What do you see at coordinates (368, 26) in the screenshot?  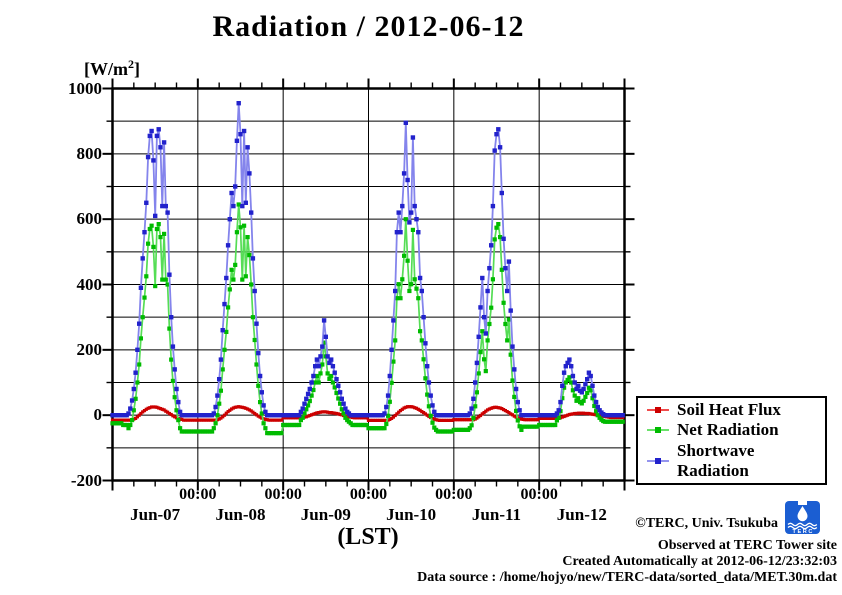 I see `page-title: Radiation / 2012-06-12` at bounding box center [368, 26].